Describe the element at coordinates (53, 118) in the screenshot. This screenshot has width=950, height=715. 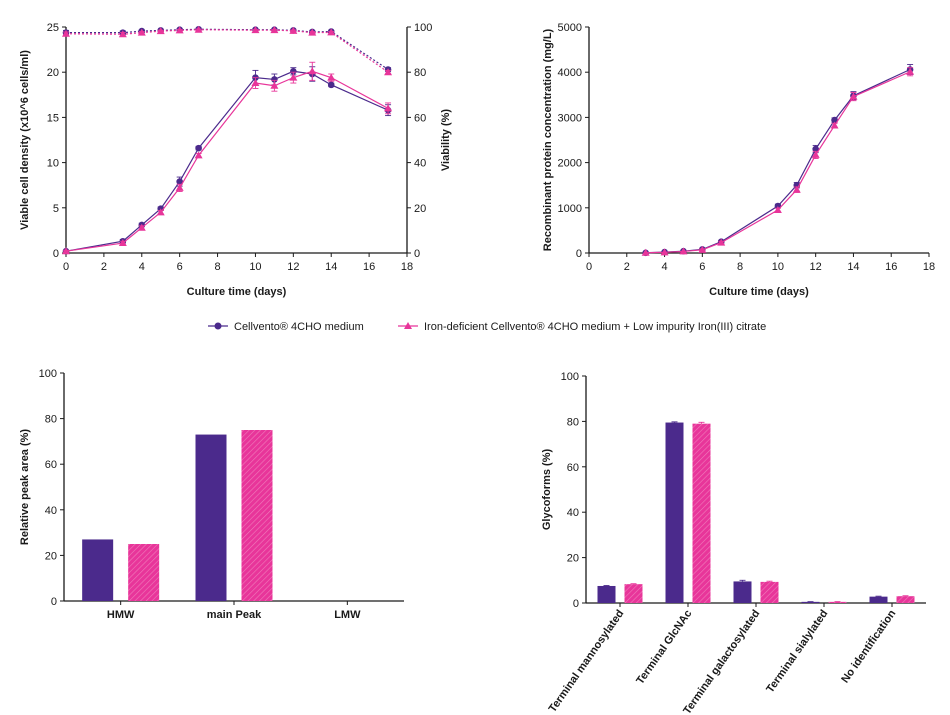
I see `y-tick-label: 15` at that location.